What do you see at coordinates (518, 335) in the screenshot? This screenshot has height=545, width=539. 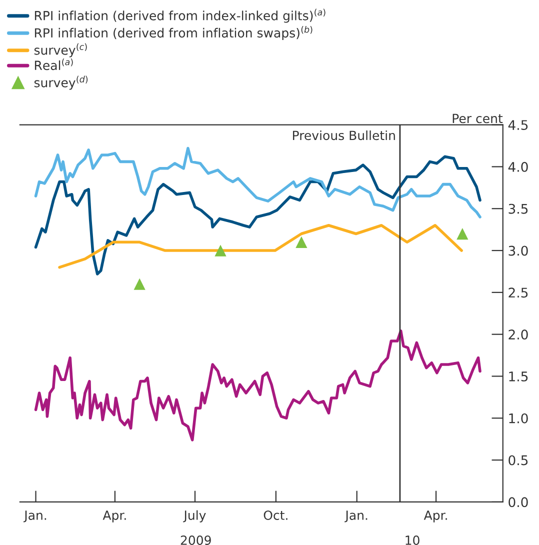 I see `y-tick-label: 2.0` at bounding box center [518, 335].